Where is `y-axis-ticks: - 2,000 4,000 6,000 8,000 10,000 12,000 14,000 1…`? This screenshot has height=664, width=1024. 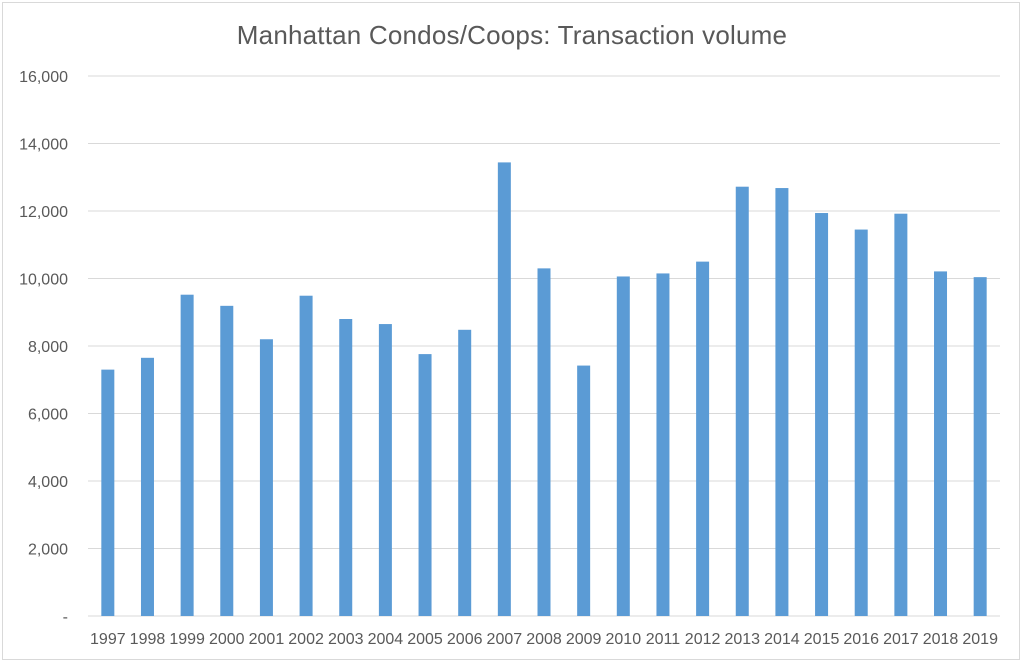
y-axis-ticks: - 2,000 4,000 6,000 8,000 10,000 12,000 14,000 1… is located at coordinates (43, 347).